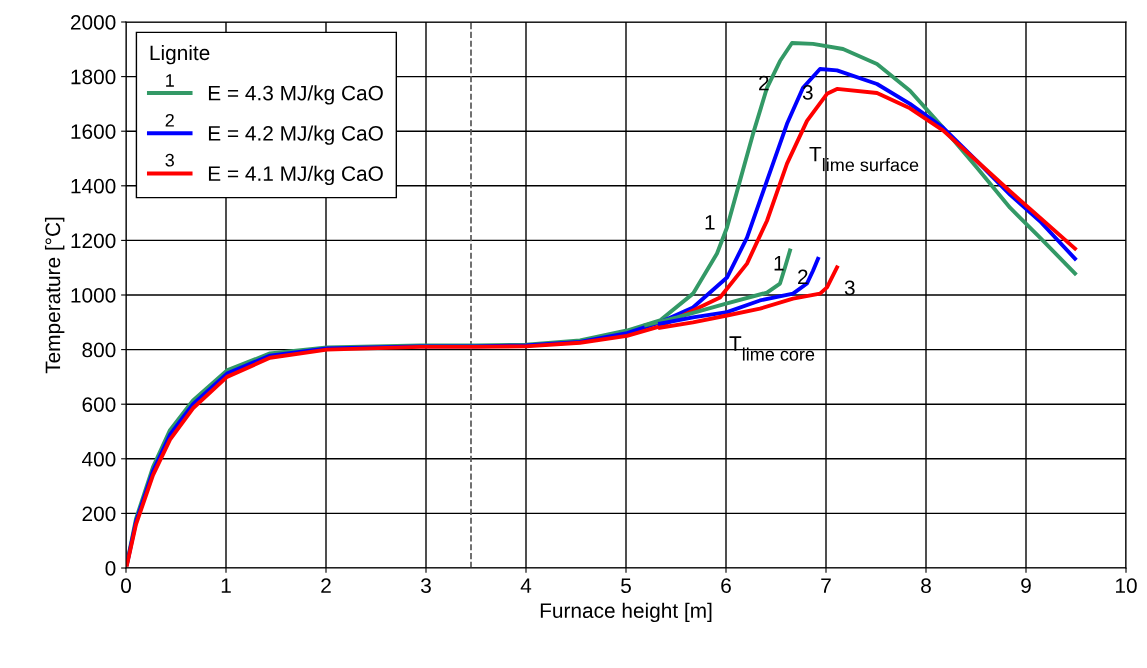 The height and width of the screenshot is (668, 1147). Describe the element at coordinates (295, 175) in the screenshot. I see `legend-label: E = 4.1 MJ/kg CaO` at that location.